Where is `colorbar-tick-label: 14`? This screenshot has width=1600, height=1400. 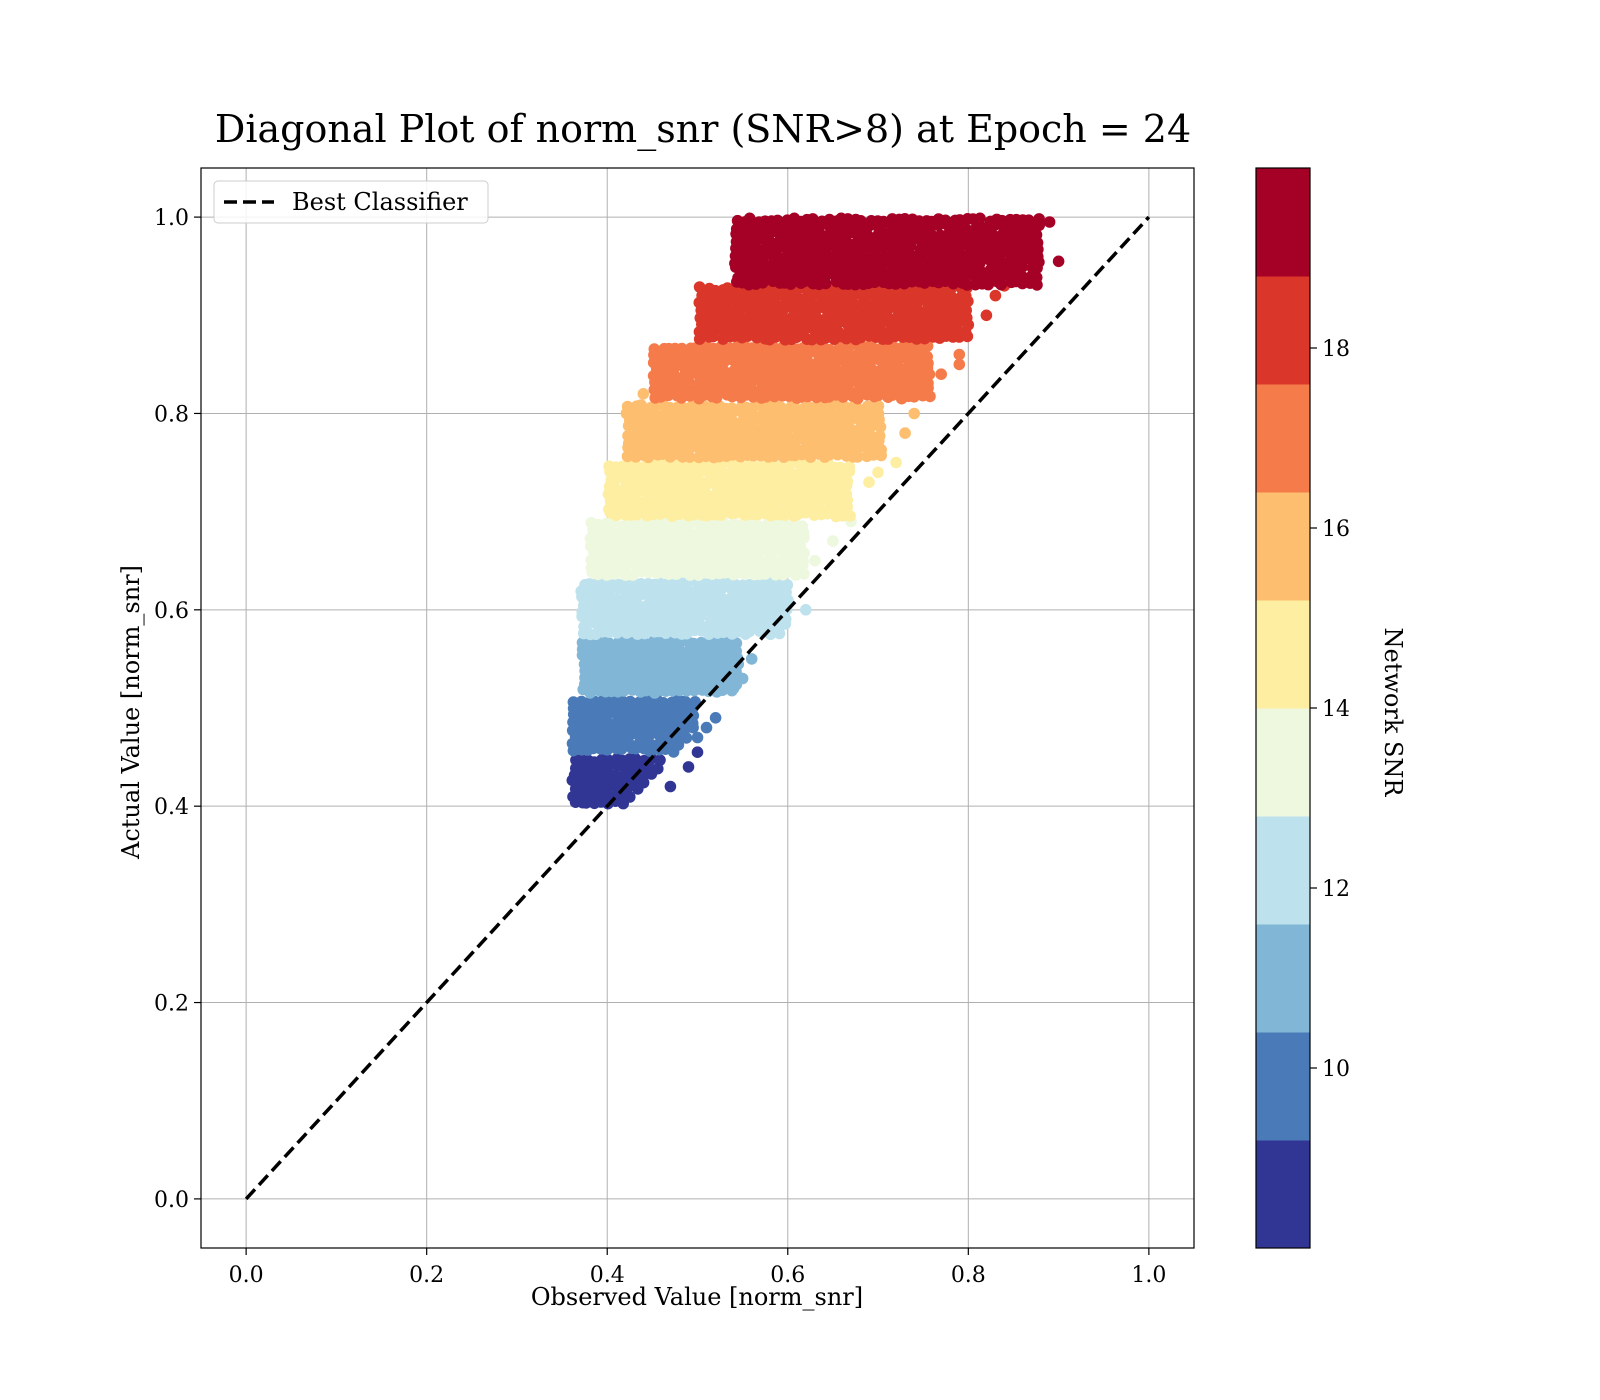
colorbar-tick-label: 14 is located at coordinates (1336, 709).